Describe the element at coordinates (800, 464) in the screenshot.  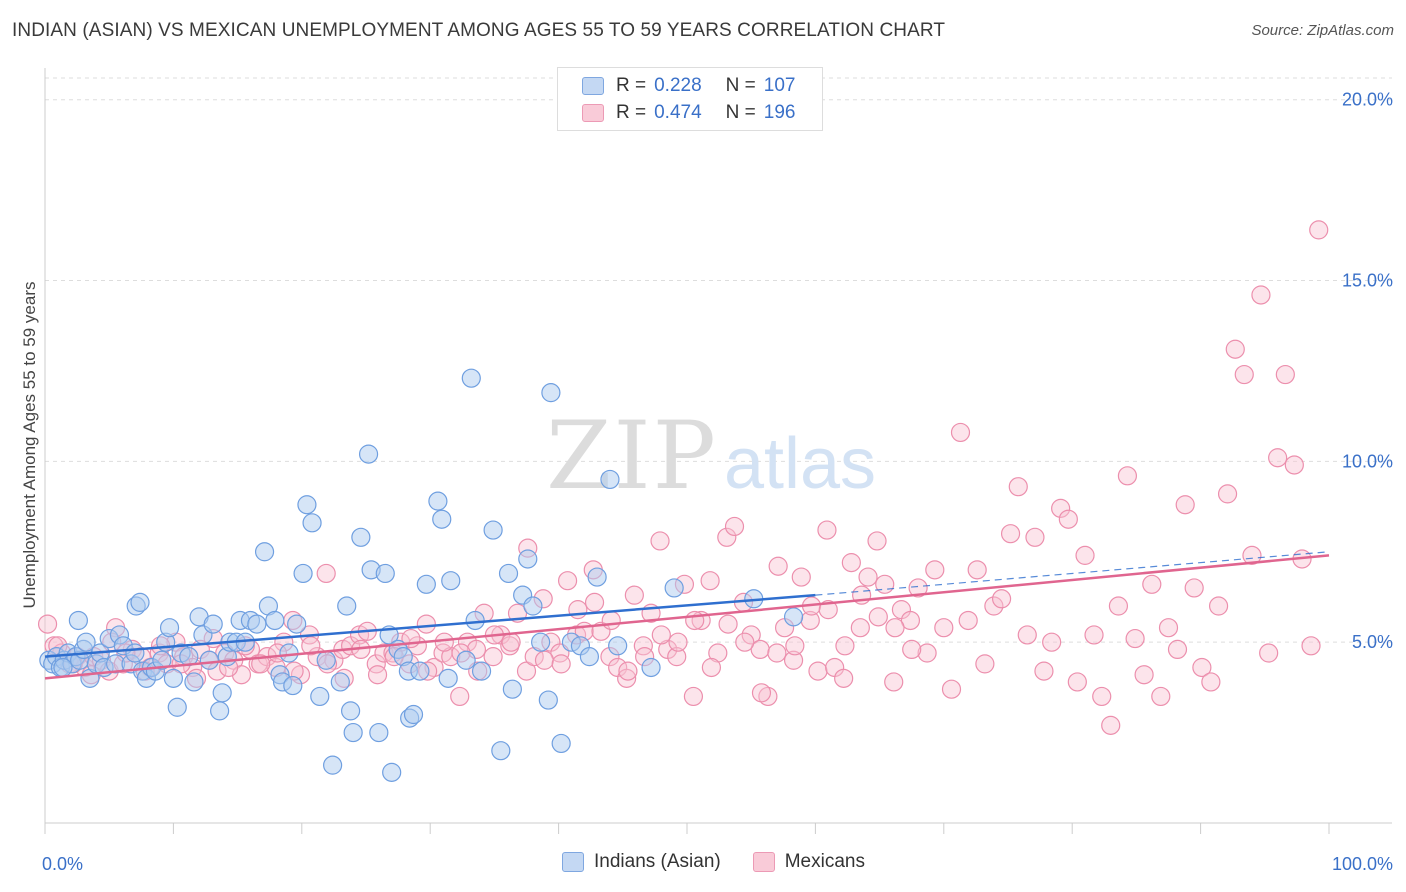
I see `watermark-atlas: atlas` at that location.